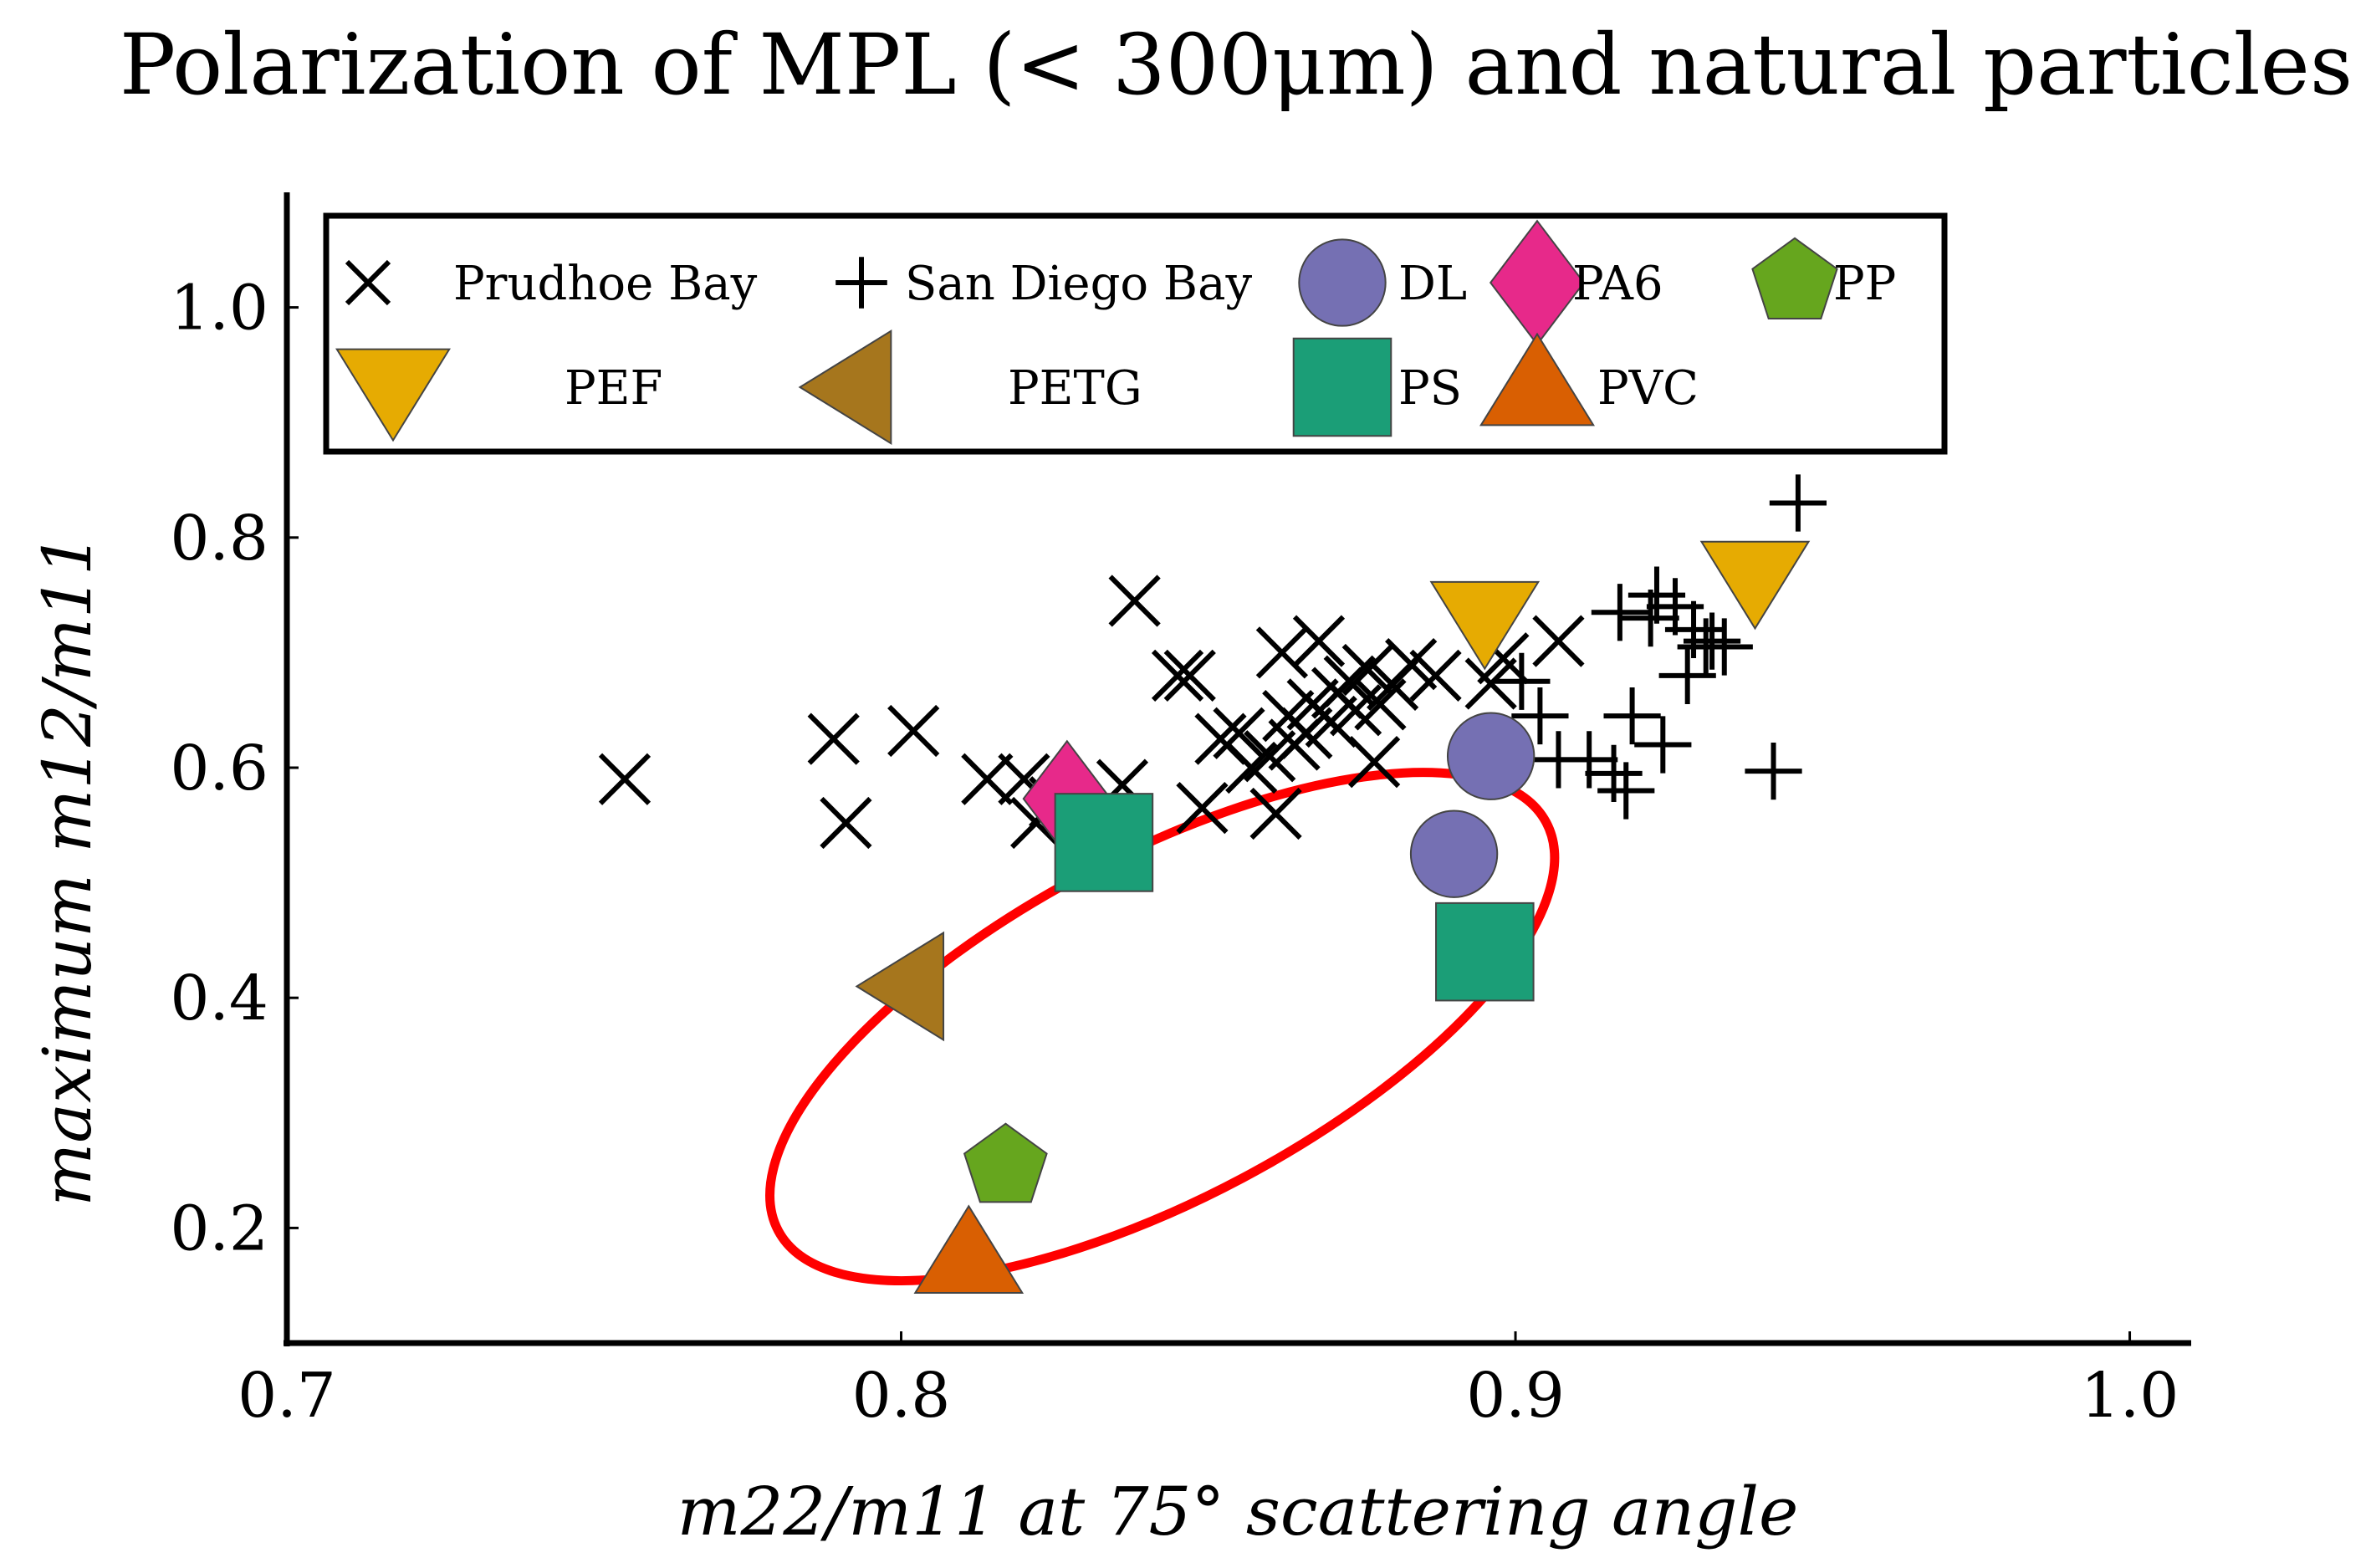 This screenshot has width=2371, height=1568. What do you see at coordinates (613, 388) in the screenshot?
I see `legend-label-pef: PEF` at bounding box center [613, 388].